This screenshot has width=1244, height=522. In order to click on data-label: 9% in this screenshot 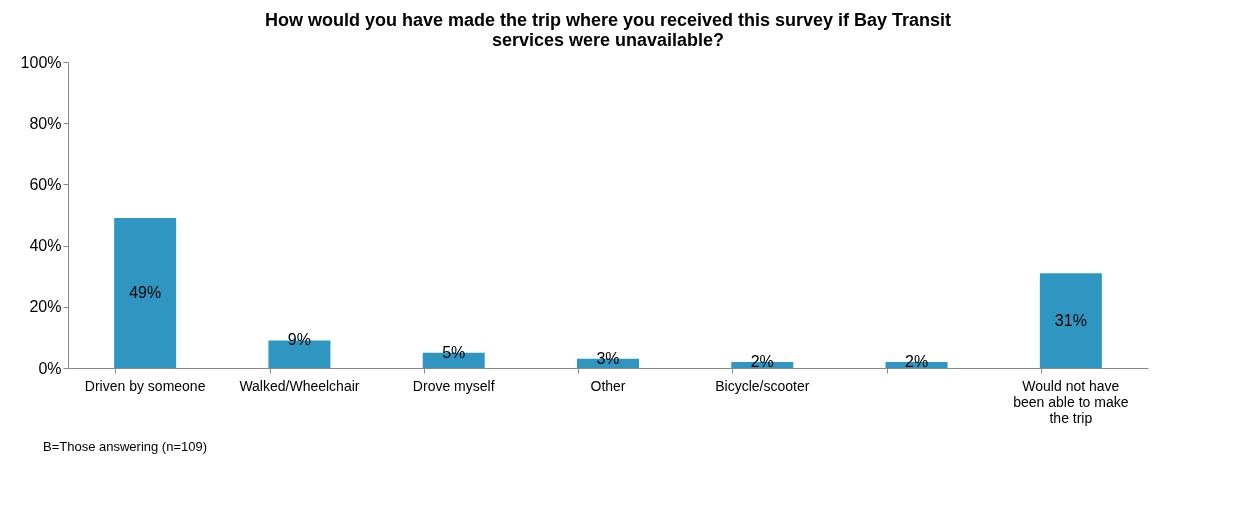, I will do `click(299, 340)`.